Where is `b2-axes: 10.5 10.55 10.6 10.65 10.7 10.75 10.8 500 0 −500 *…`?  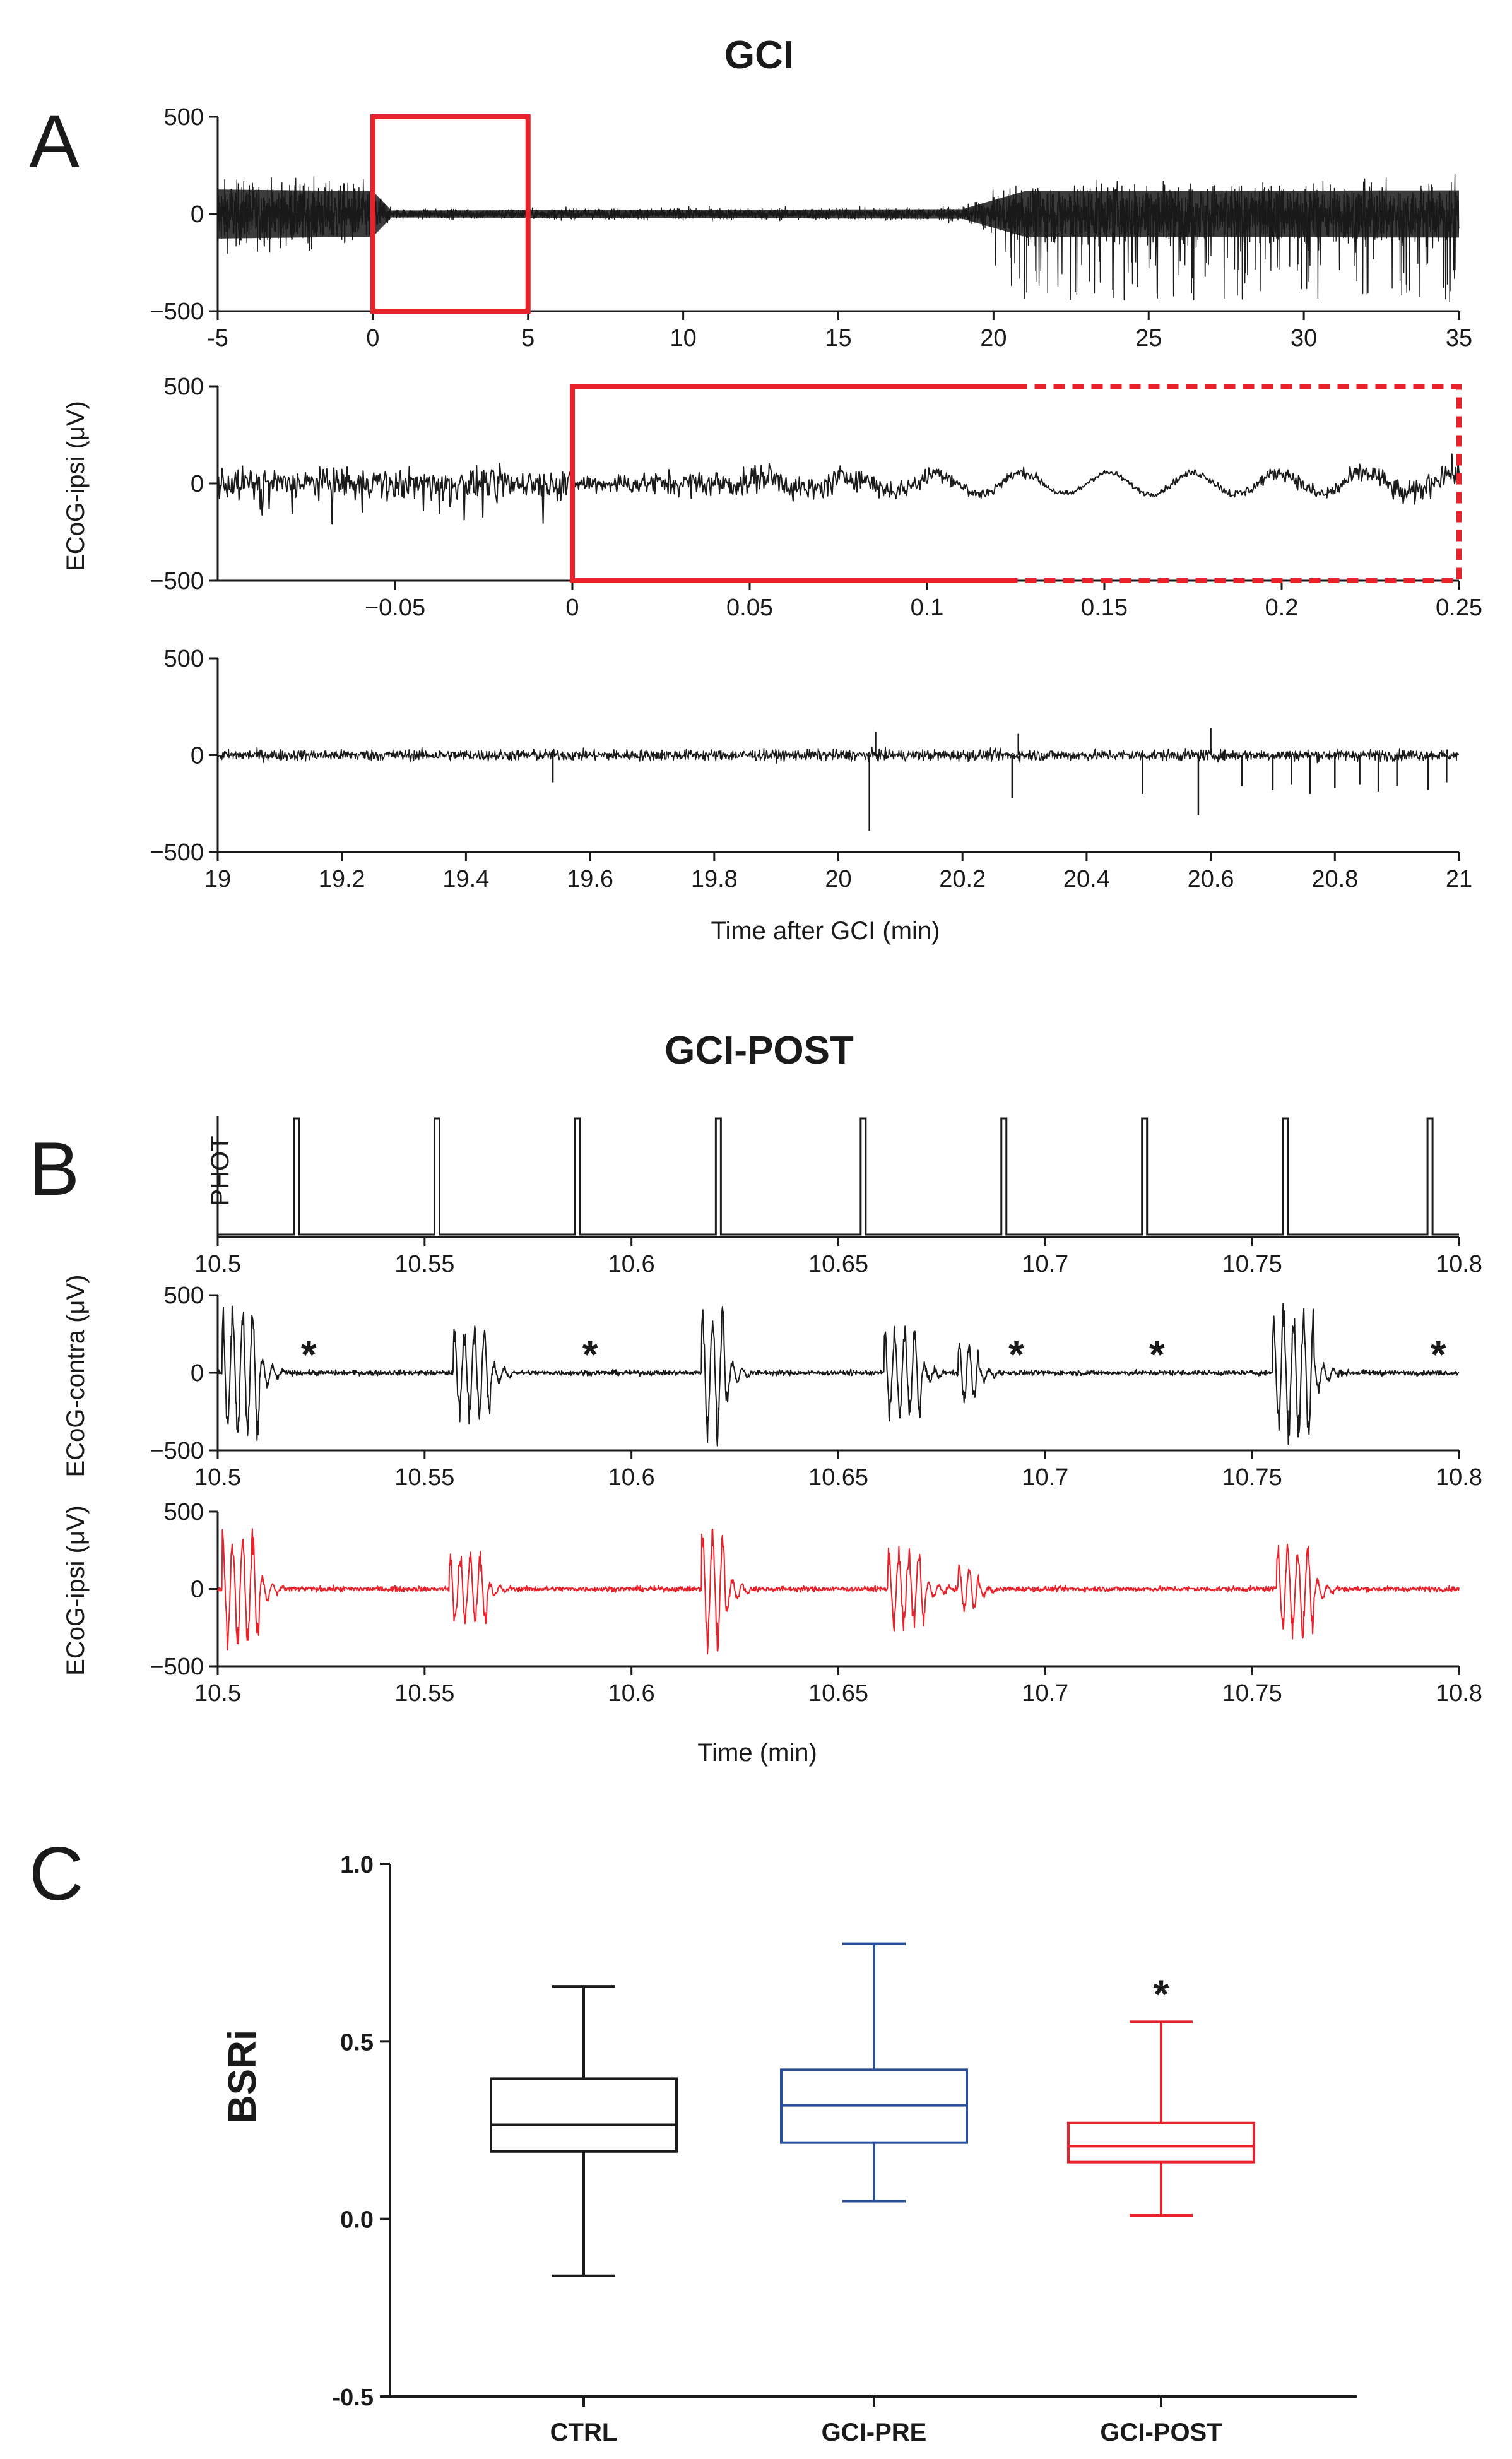
b2-axes: 10.5 10.55 10.6 10.65 10.7 10.75 10.8 500 0 −500 *… is located at coordinates (816, 1387).